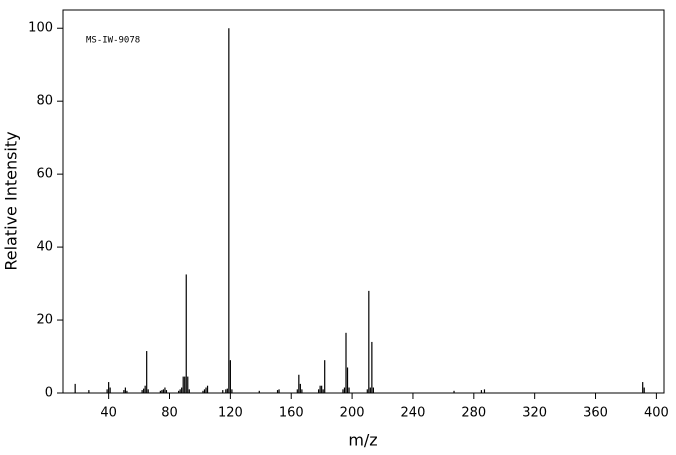 The height and width of the screenshot is (455, 676). I want to click on x-tick-label: 40, so click(108, 413).